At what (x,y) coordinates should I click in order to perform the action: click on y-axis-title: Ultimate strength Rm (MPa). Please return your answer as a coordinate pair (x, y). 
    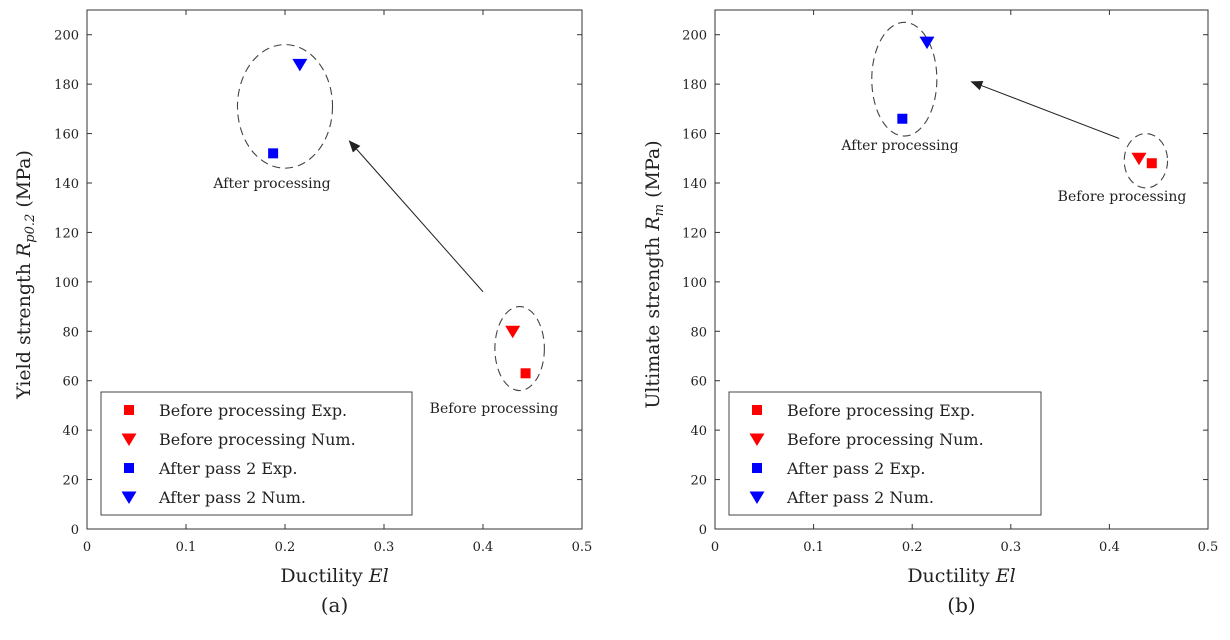
    Looking at the image, I should click on (654, 274).